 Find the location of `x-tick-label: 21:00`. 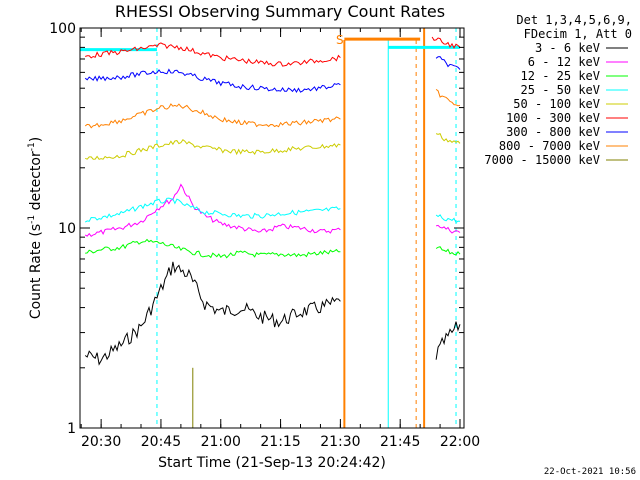

x-tick-label: 21:00 is located at coordinates (221, 442).